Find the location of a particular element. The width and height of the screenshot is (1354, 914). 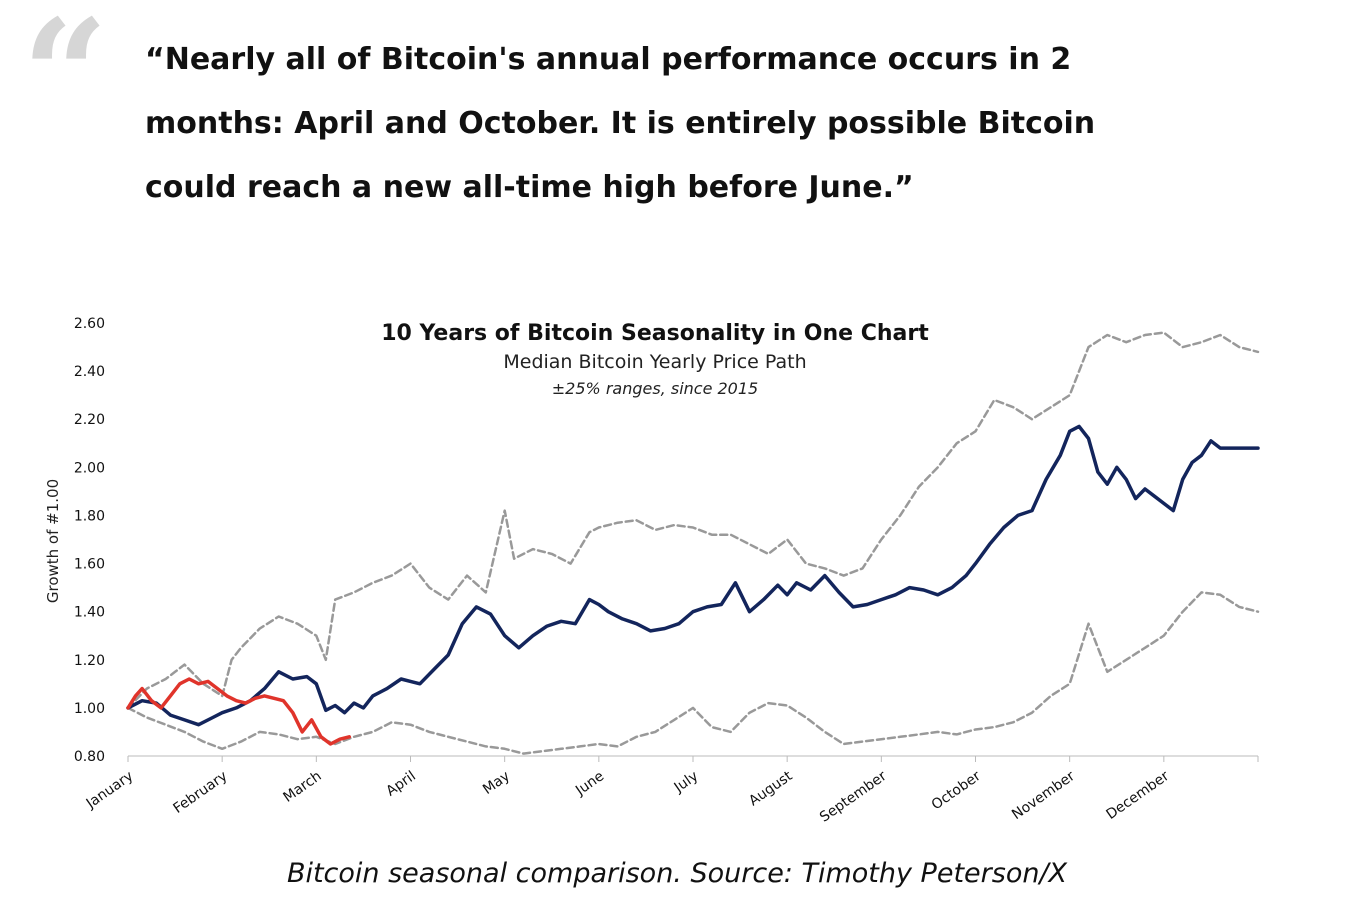

y-tick-label: 2.60 is located at coordinates (89, 324).